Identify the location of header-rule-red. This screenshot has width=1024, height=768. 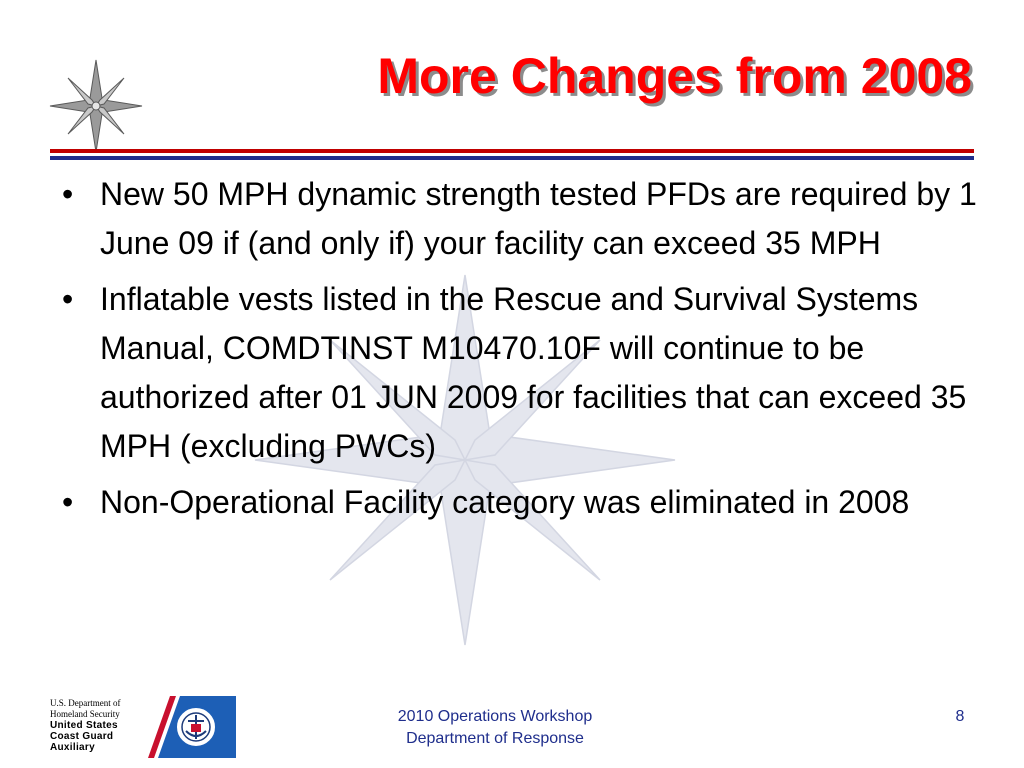
(512, 151).